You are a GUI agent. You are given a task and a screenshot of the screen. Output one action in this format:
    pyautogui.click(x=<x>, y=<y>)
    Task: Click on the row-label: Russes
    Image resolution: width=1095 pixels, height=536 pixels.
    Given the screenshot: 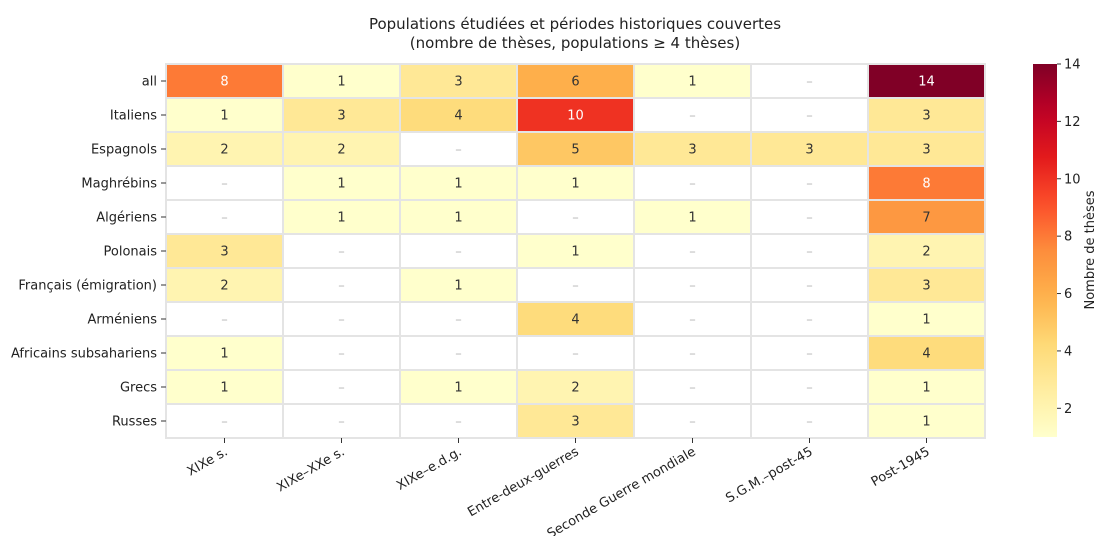 What is the action you would take?
    pyautogui.click(x=134, y=422)
    